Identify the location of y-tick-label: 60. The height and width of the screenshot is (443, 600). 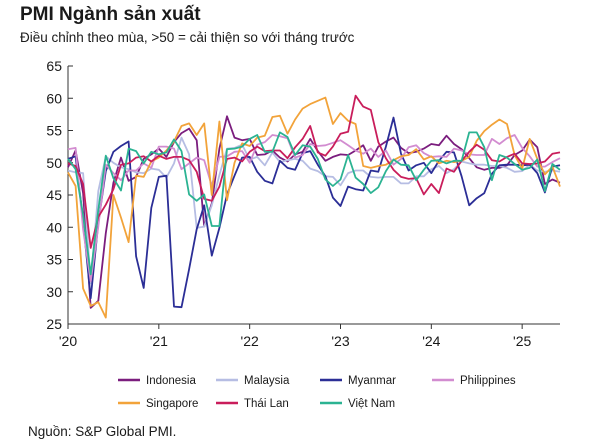
(54, 98).